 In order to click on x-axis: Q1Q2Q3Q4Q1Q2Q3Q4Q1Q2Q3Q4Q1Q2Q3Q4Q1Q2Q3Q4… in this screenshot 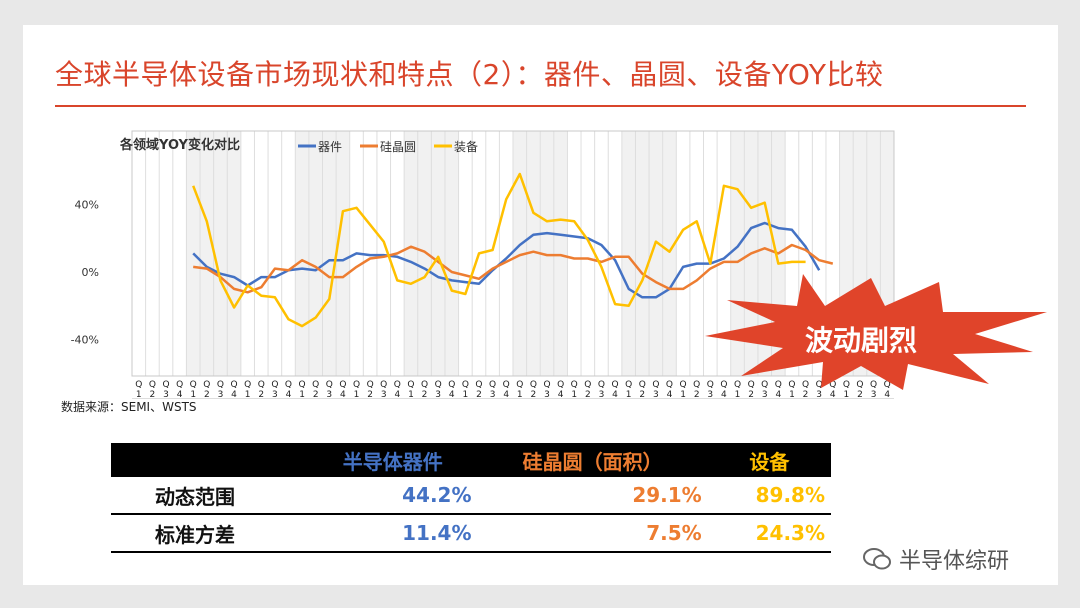, I will do `click(513, 388)`.